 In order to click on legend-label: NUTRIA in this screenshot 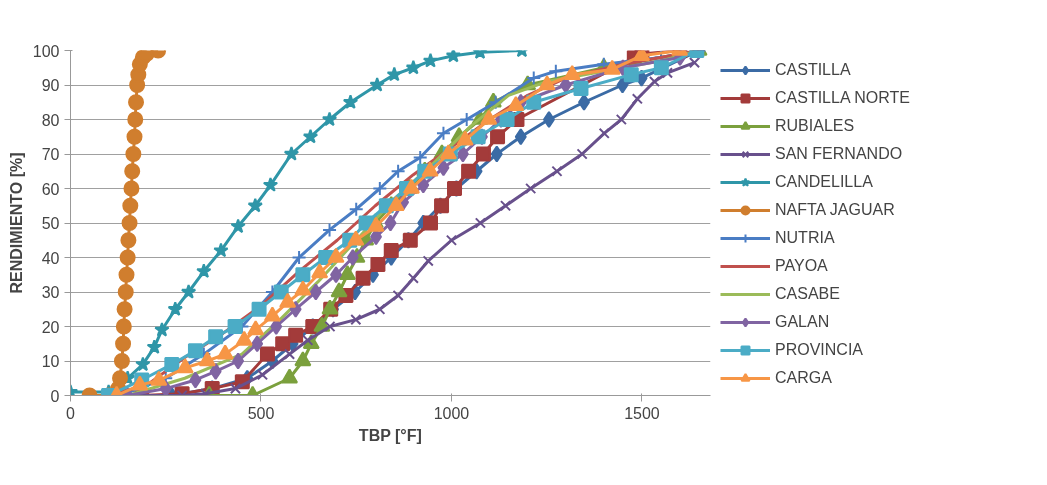, I will do `click(805, 238)`.